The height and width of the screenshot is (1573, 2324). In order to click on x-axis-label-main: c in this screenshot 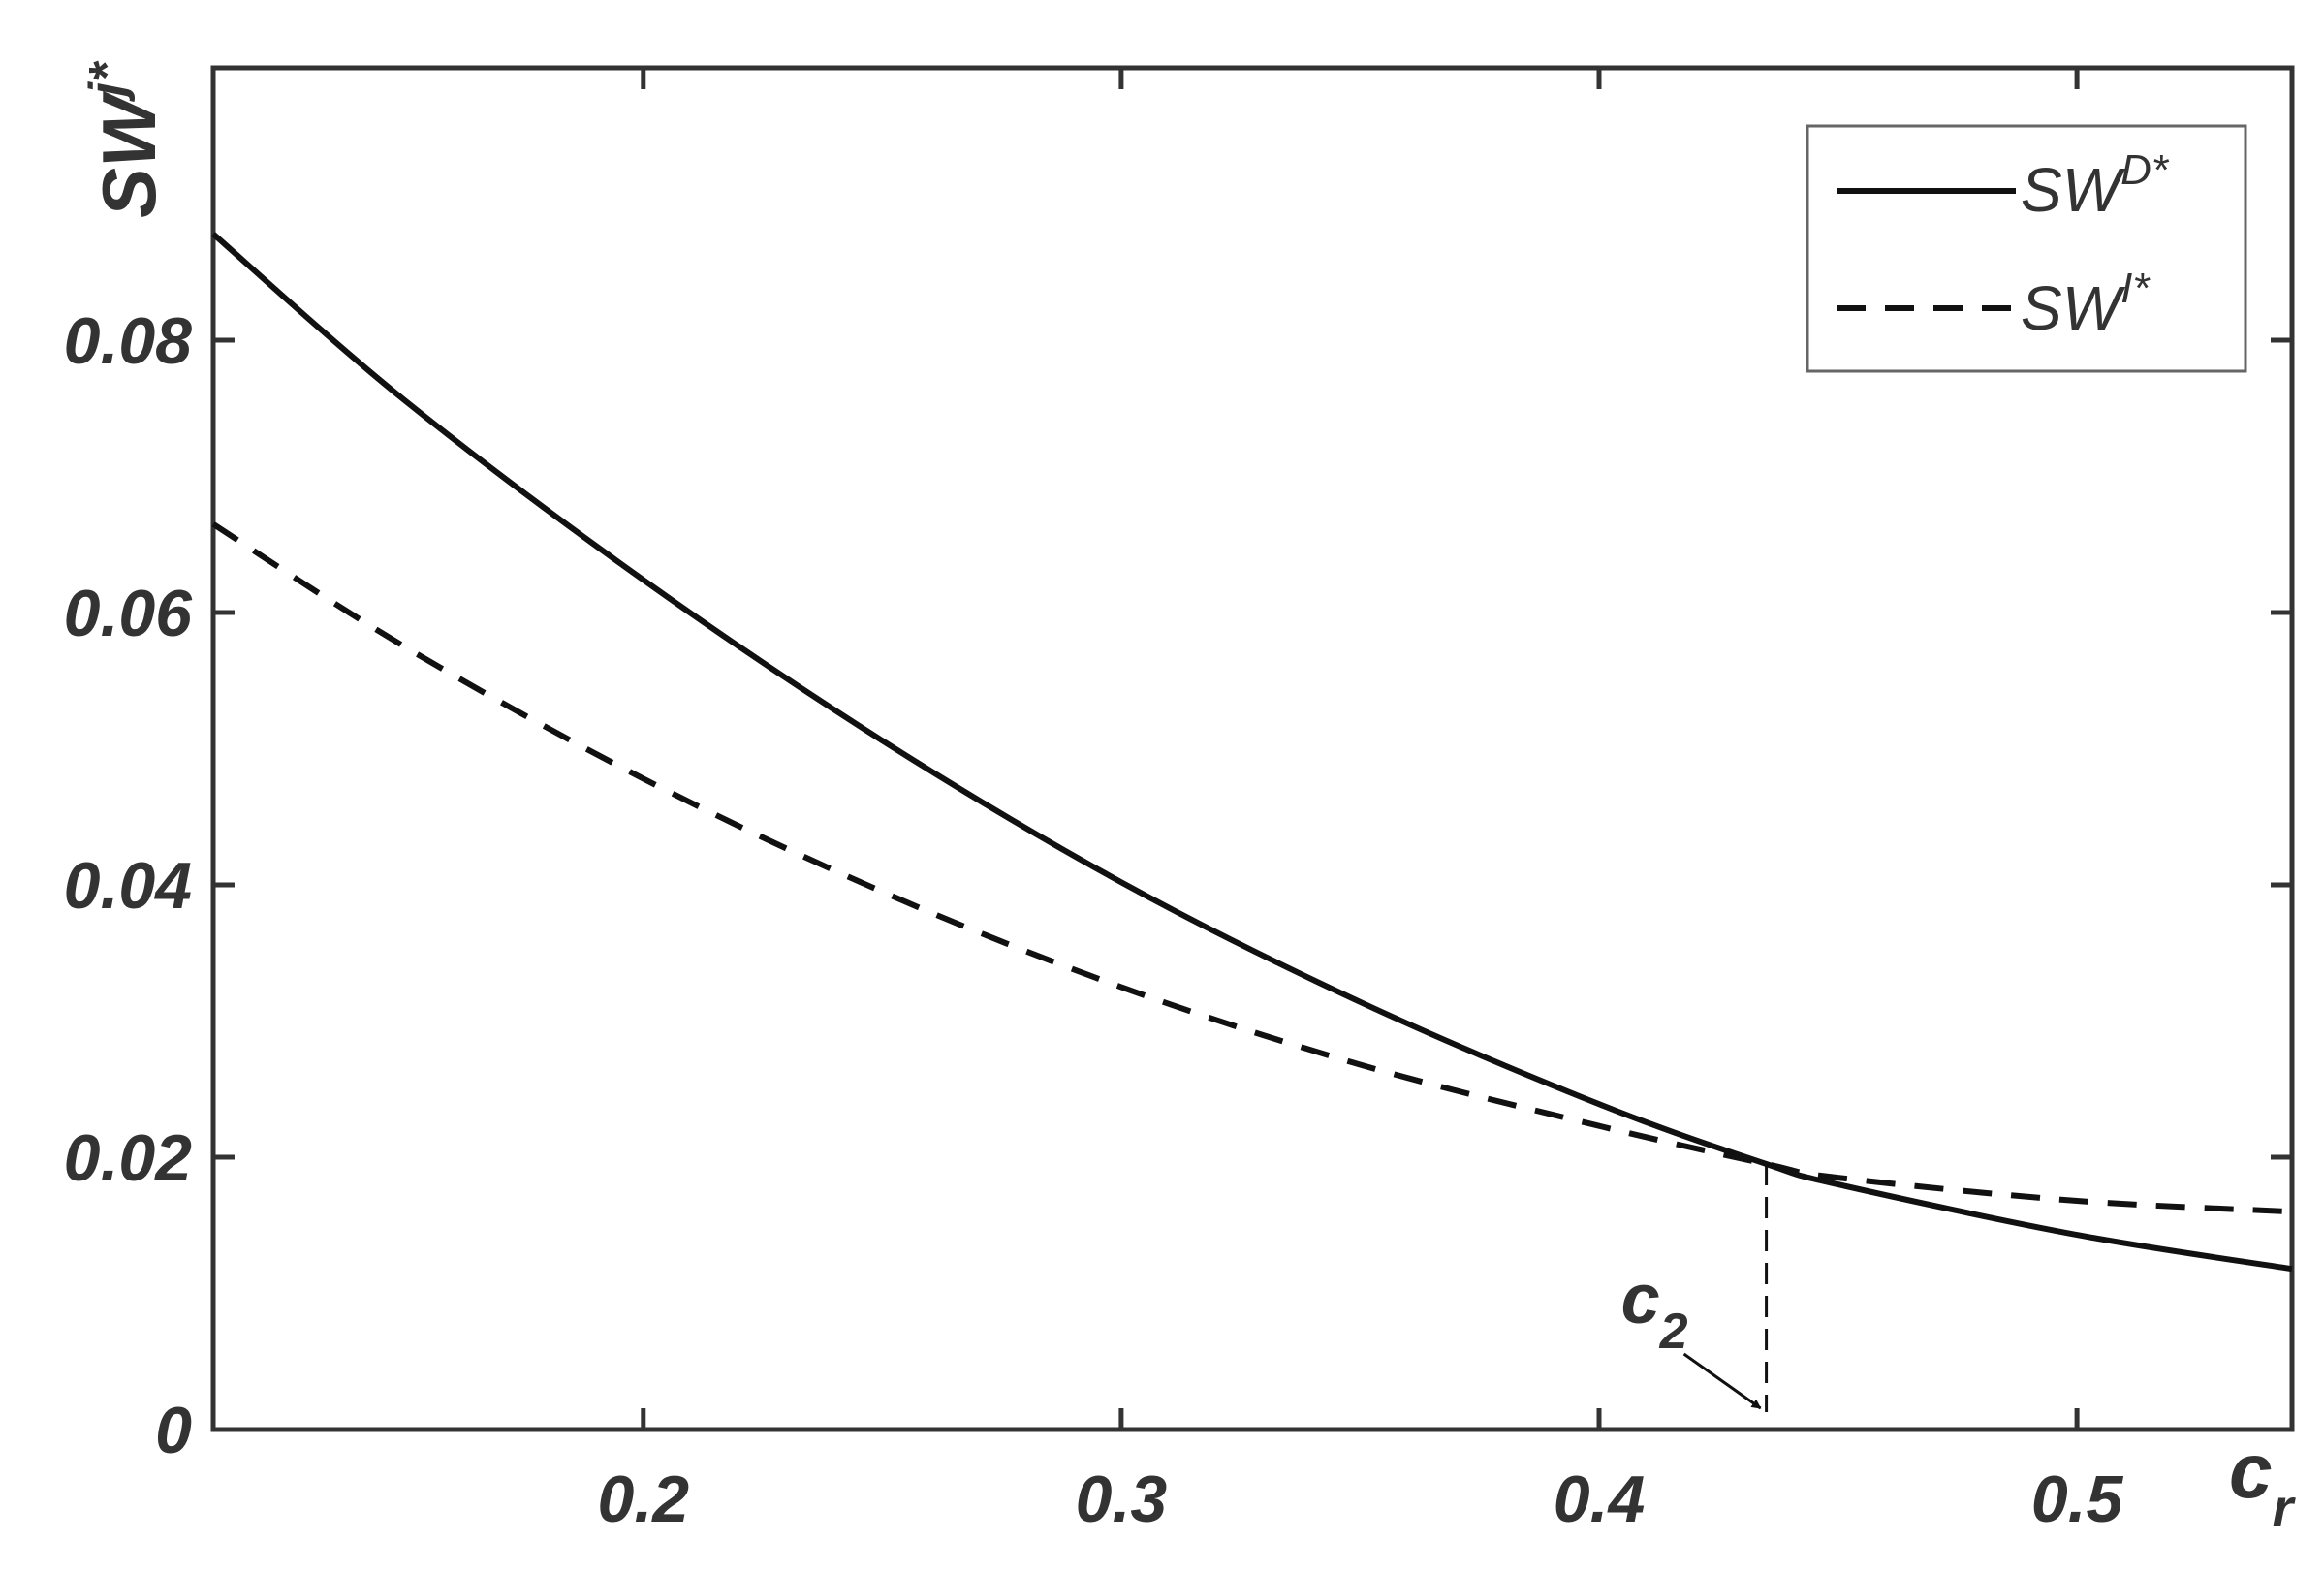, I will do `click(2251, 1471)`.